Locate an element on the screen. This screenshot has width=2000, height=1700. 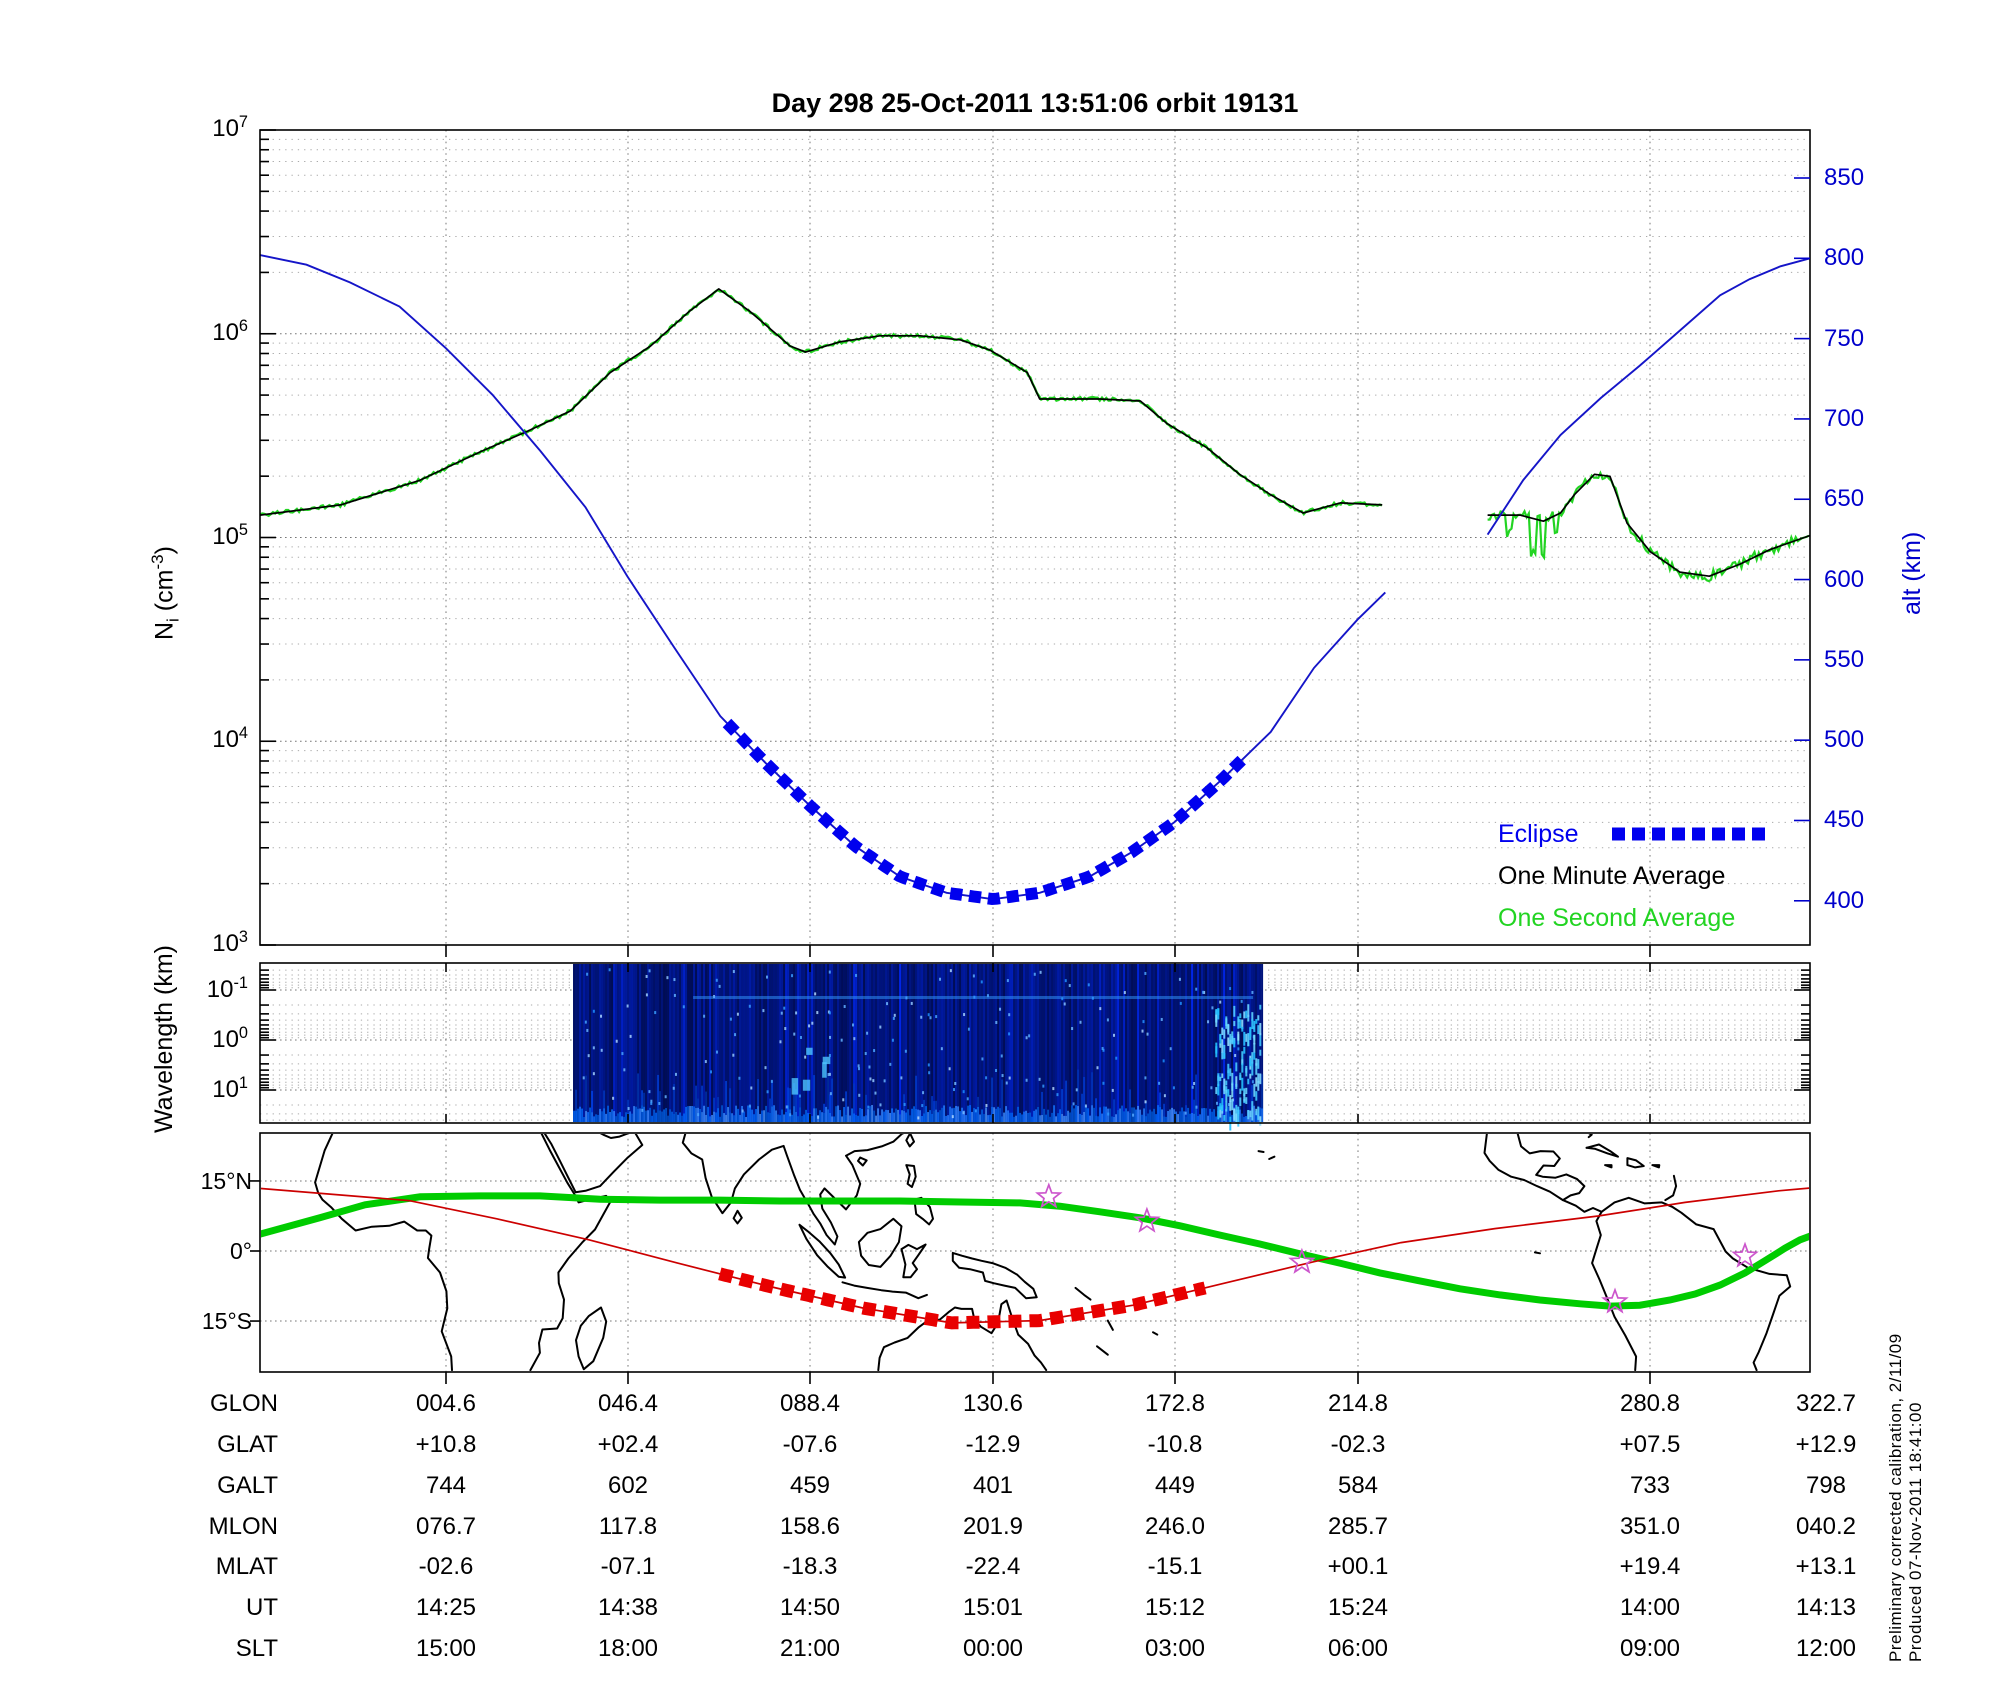
table-cell: 401 is located at coordinates (993, 1485).